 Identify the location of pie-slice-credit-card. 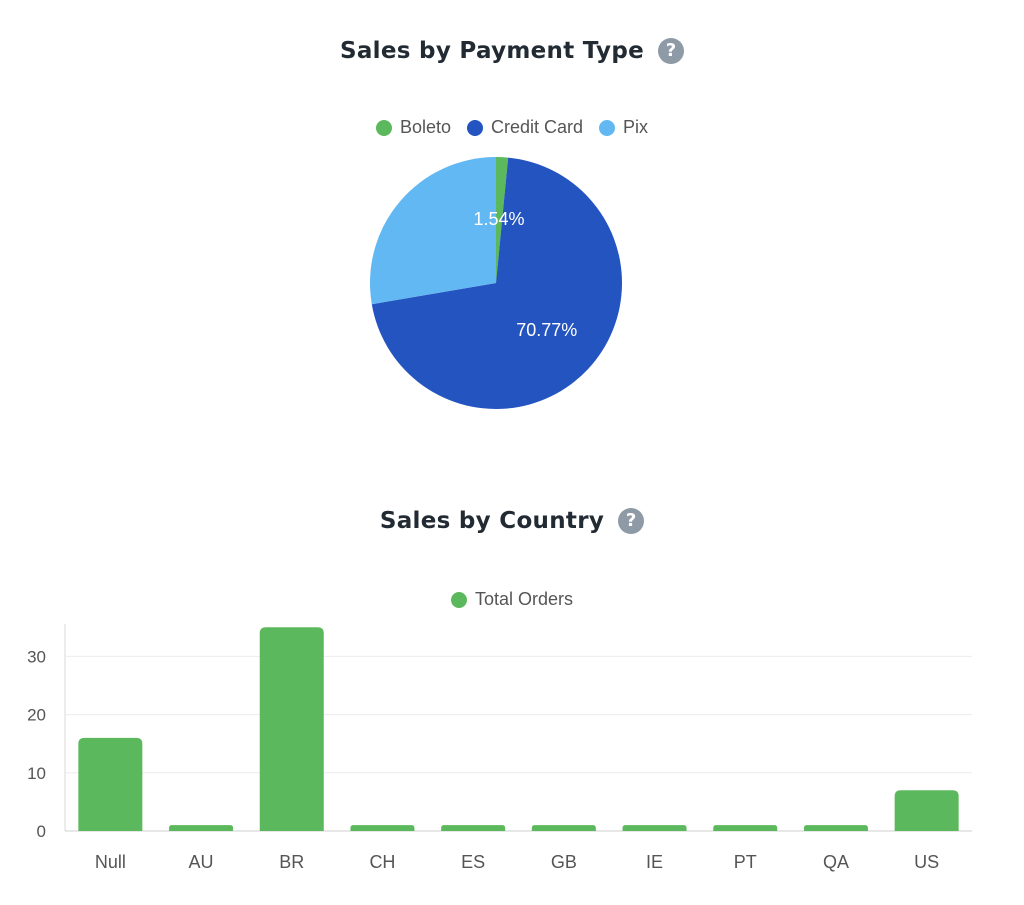
(496, 283).